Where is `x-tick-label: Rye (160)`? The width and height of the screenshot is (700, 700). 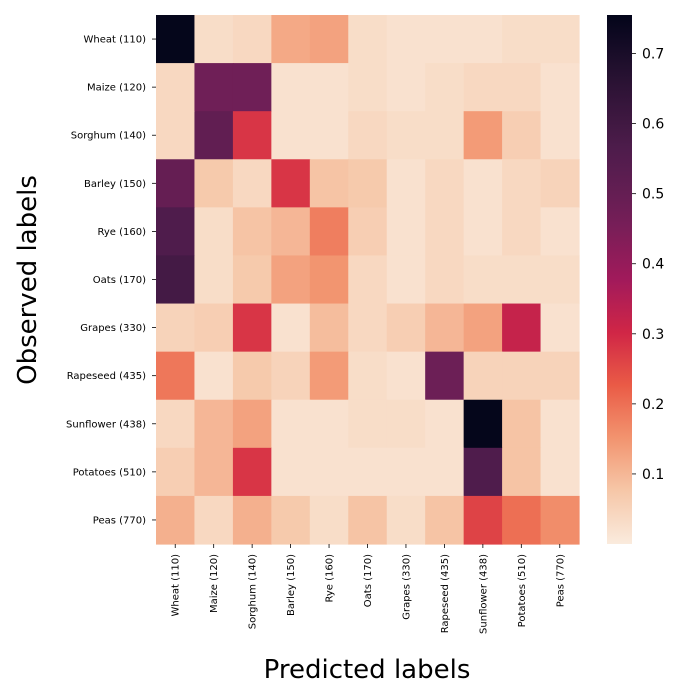 x-tick-label: Rye (160) is located at coordinates (330, 578).